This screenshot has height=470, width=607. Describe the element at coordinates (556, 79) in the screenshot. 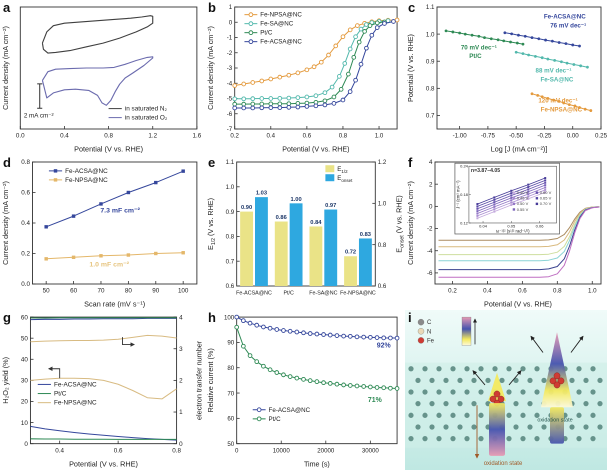

I see `svg-text: Fe-SA@NC` at that location.